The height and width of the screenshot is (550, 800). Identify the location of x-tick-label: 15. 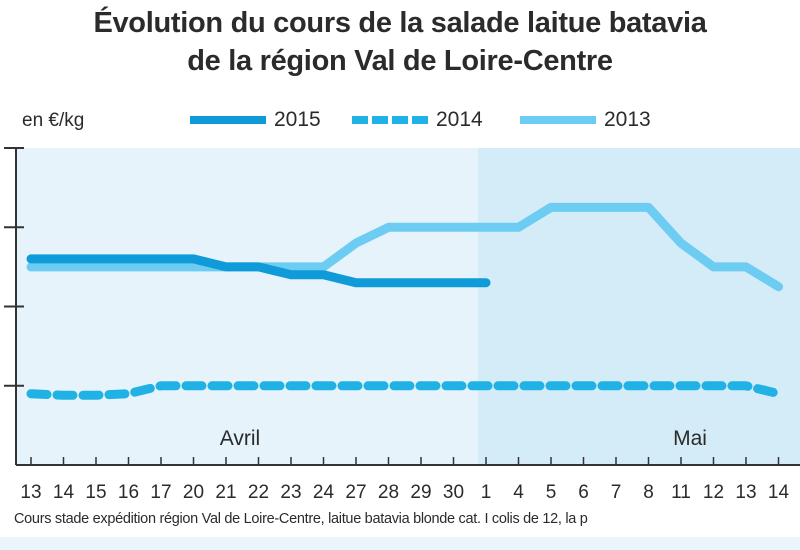
(95, 492).